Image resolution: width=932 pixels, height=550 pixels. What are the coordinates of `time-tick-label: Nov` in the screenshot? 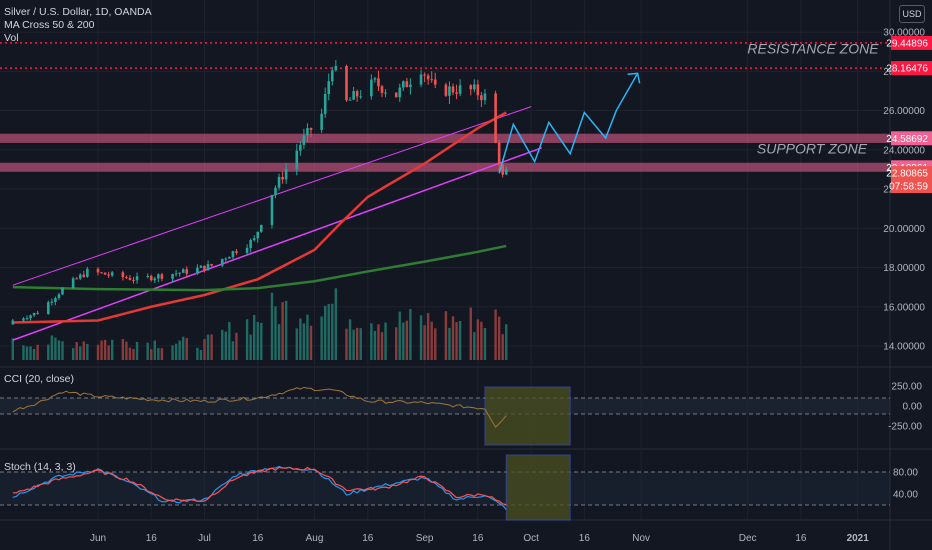 It's located at (641, 538).